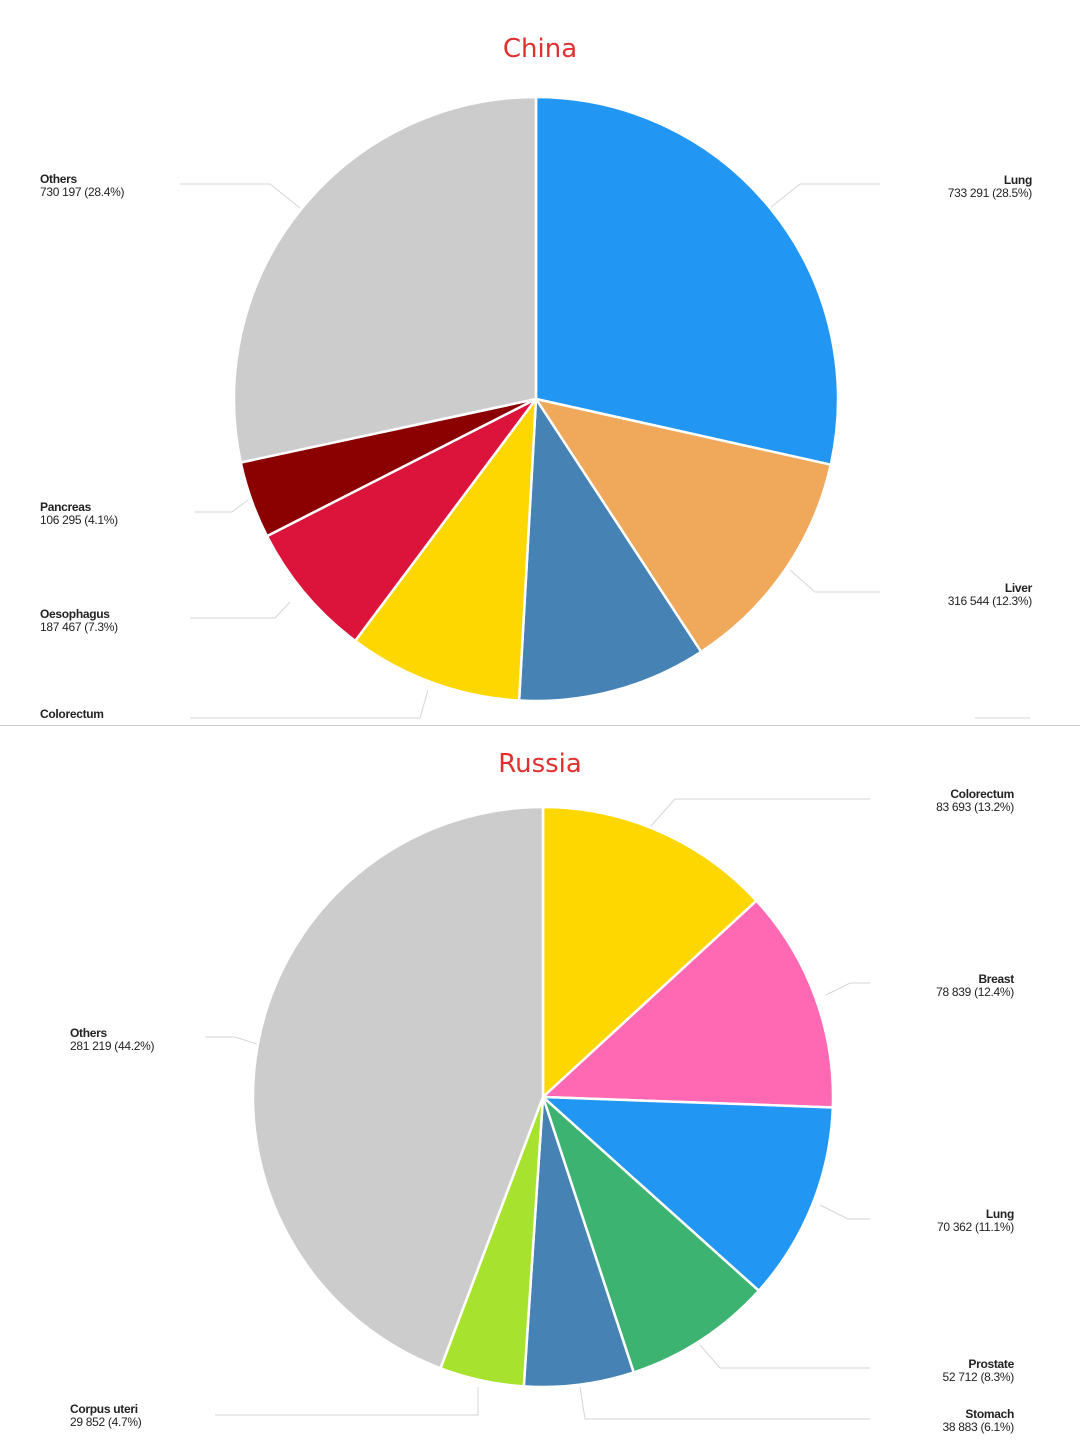 Image resolution: width=1080 pixels, height=1441 pixels. Describe the element at coordinates (687, 280) in the screenshot. I see `china-slice-lung` at that location.